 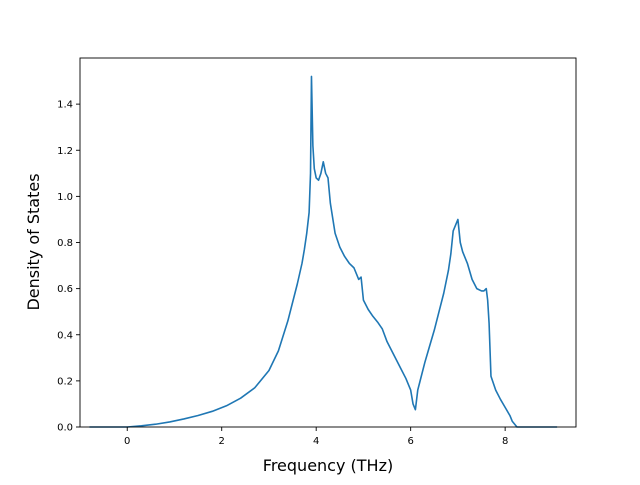 What do you see at coordinates (65, 335) in the screenshot?
I see `y-tick-label: 0.4` at bounding box center [65, 335].